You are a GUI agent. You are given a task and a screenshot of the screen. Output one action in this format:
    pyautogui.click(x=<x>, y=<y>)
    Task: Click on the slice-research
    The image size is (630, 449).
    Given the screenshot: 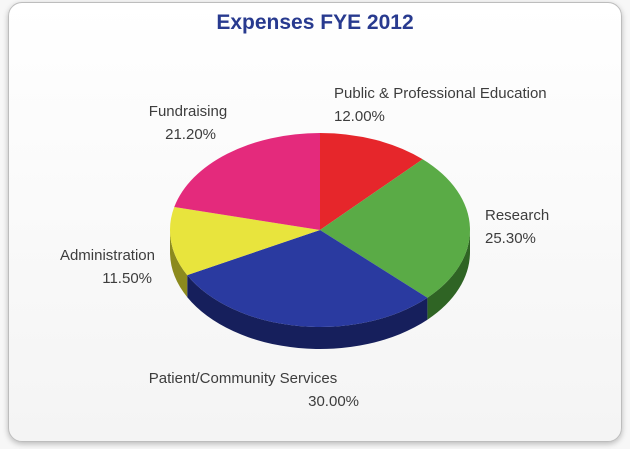 What is the action you would take?
    pyautogui.click(x=395, y=228)
    